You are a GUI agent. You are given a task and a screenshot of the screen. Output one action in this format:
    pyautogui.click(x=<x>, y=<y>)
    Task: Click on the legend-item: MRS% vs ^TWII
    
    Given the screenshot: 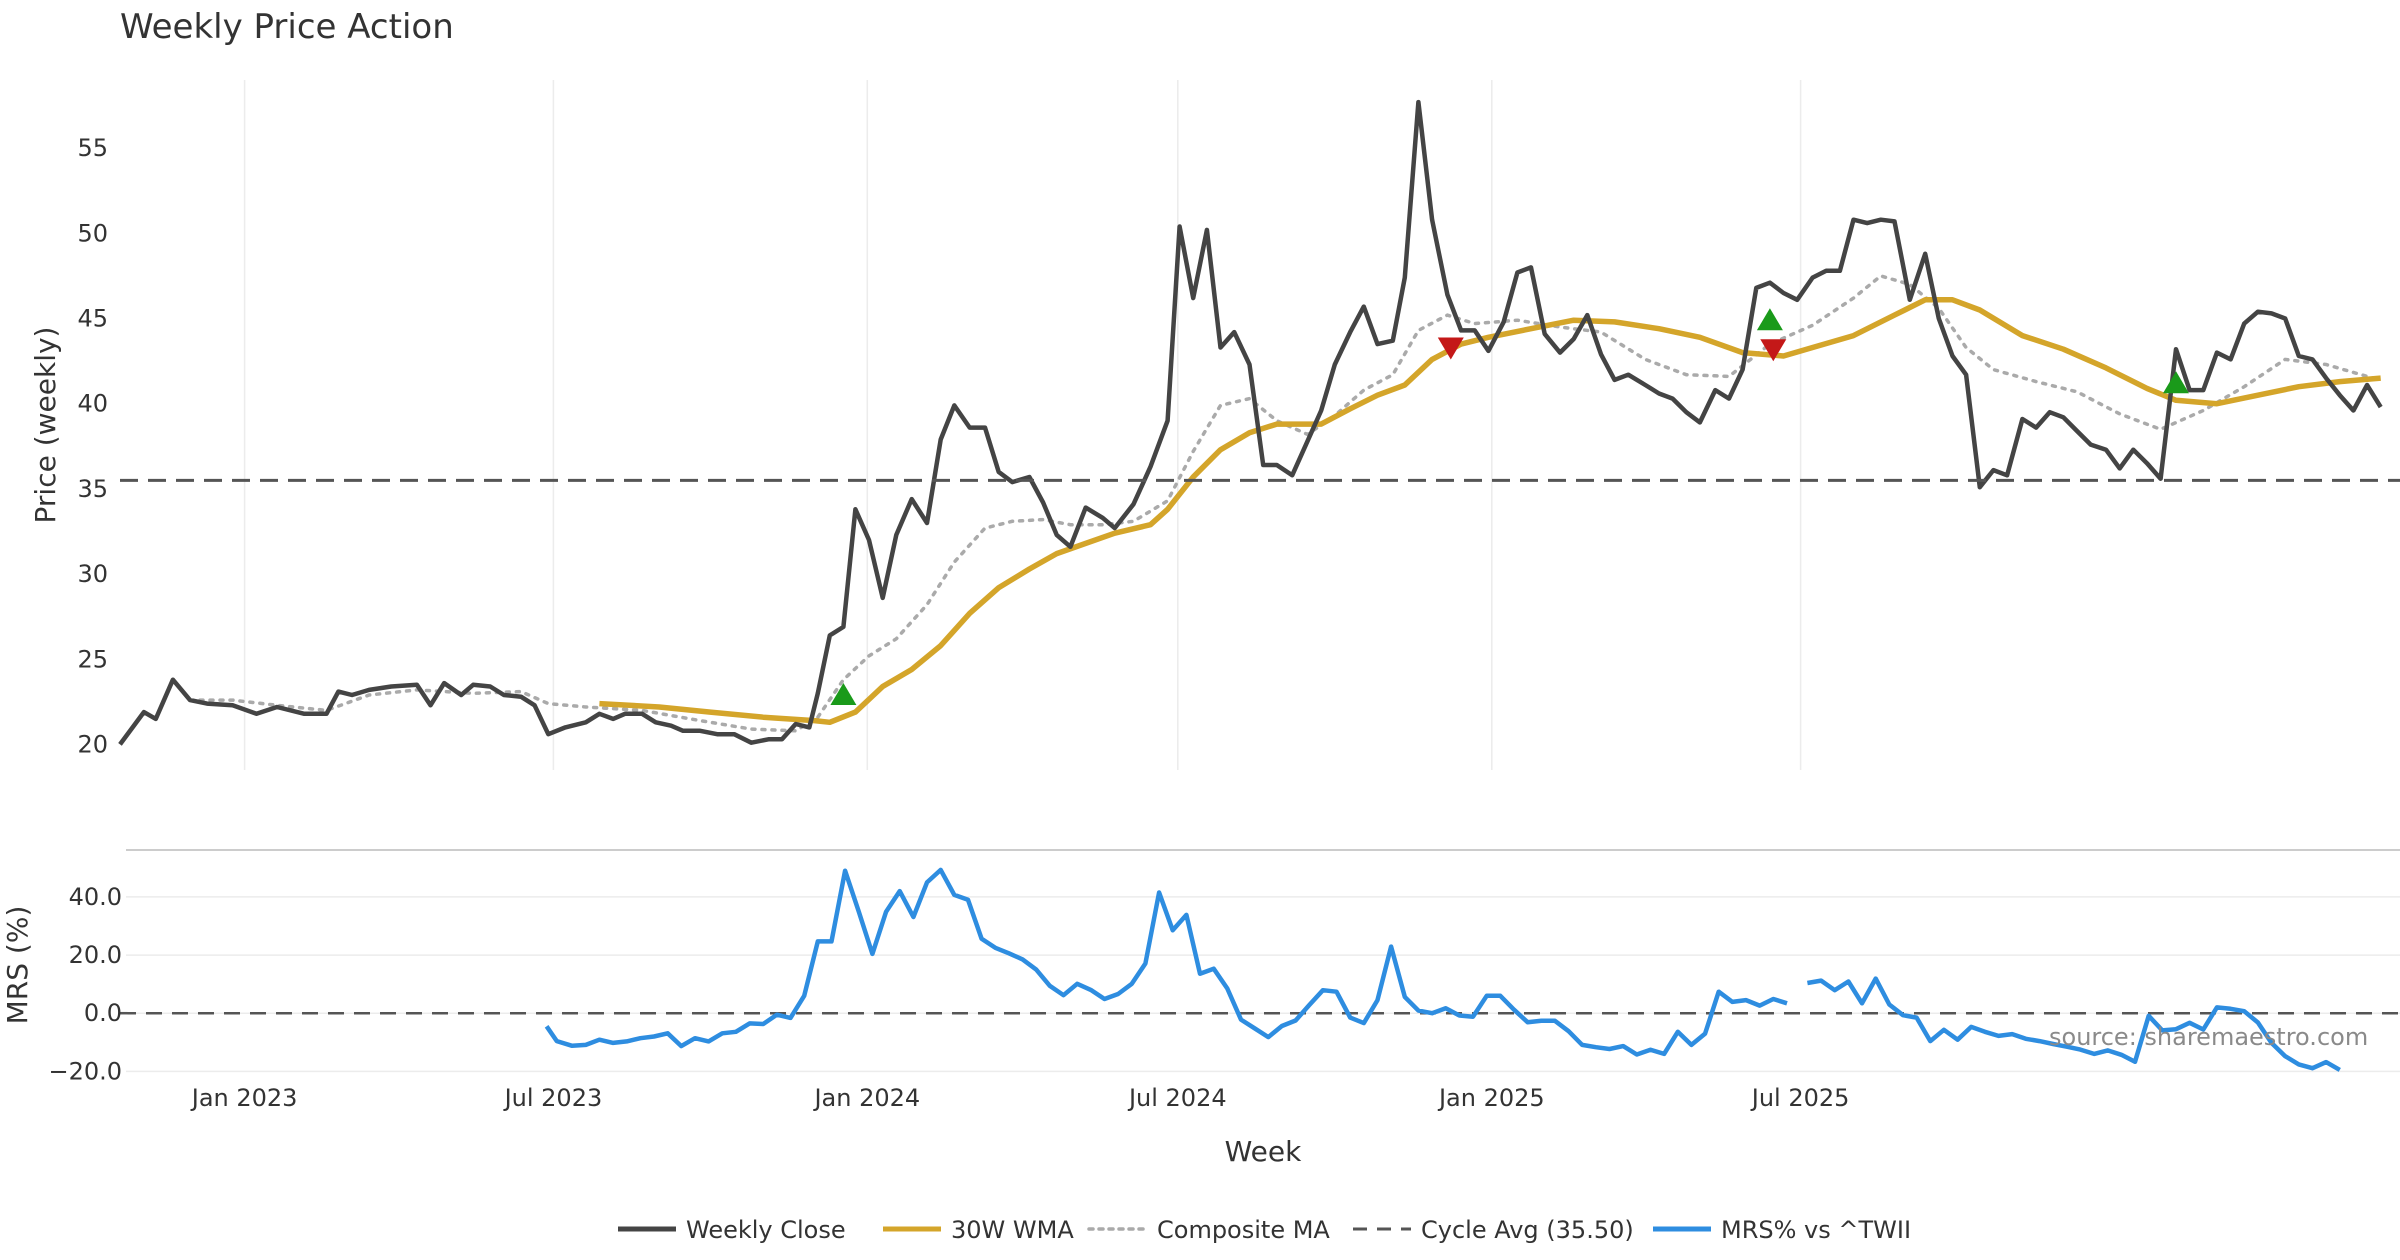 What is the action you would take?
    pyautogui.click(x=1782, y=1230)
    